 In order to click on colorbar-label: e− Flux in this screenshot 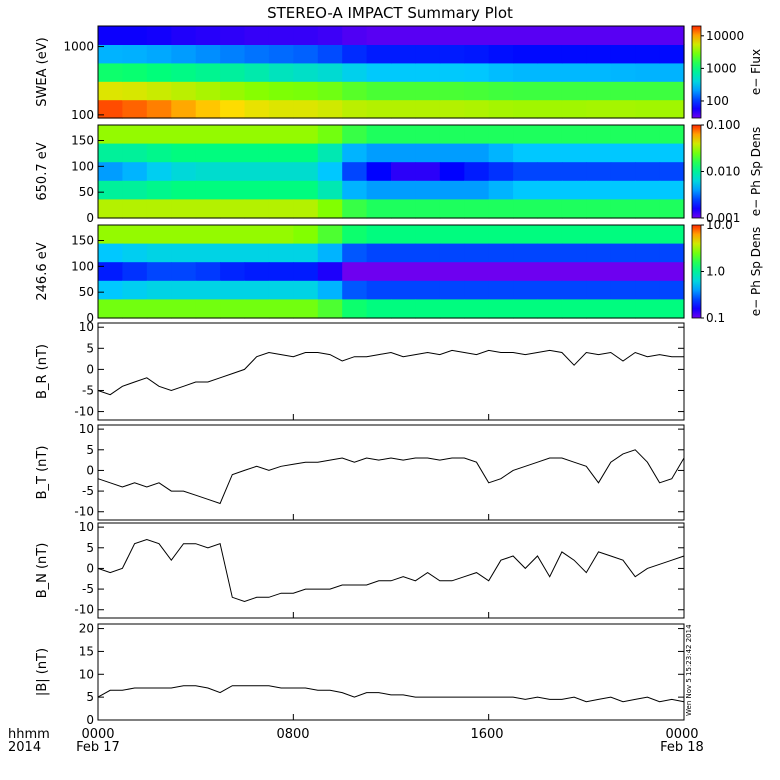, I will do `click(756, 72)`.